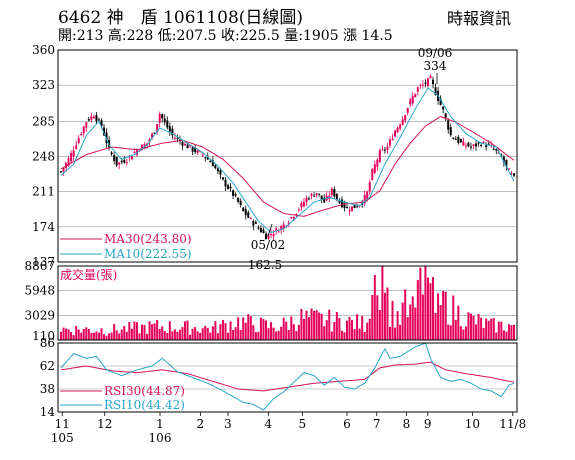 The image size is (575, 460). I want to click on price-tick-label: 137, so click(43, 262).